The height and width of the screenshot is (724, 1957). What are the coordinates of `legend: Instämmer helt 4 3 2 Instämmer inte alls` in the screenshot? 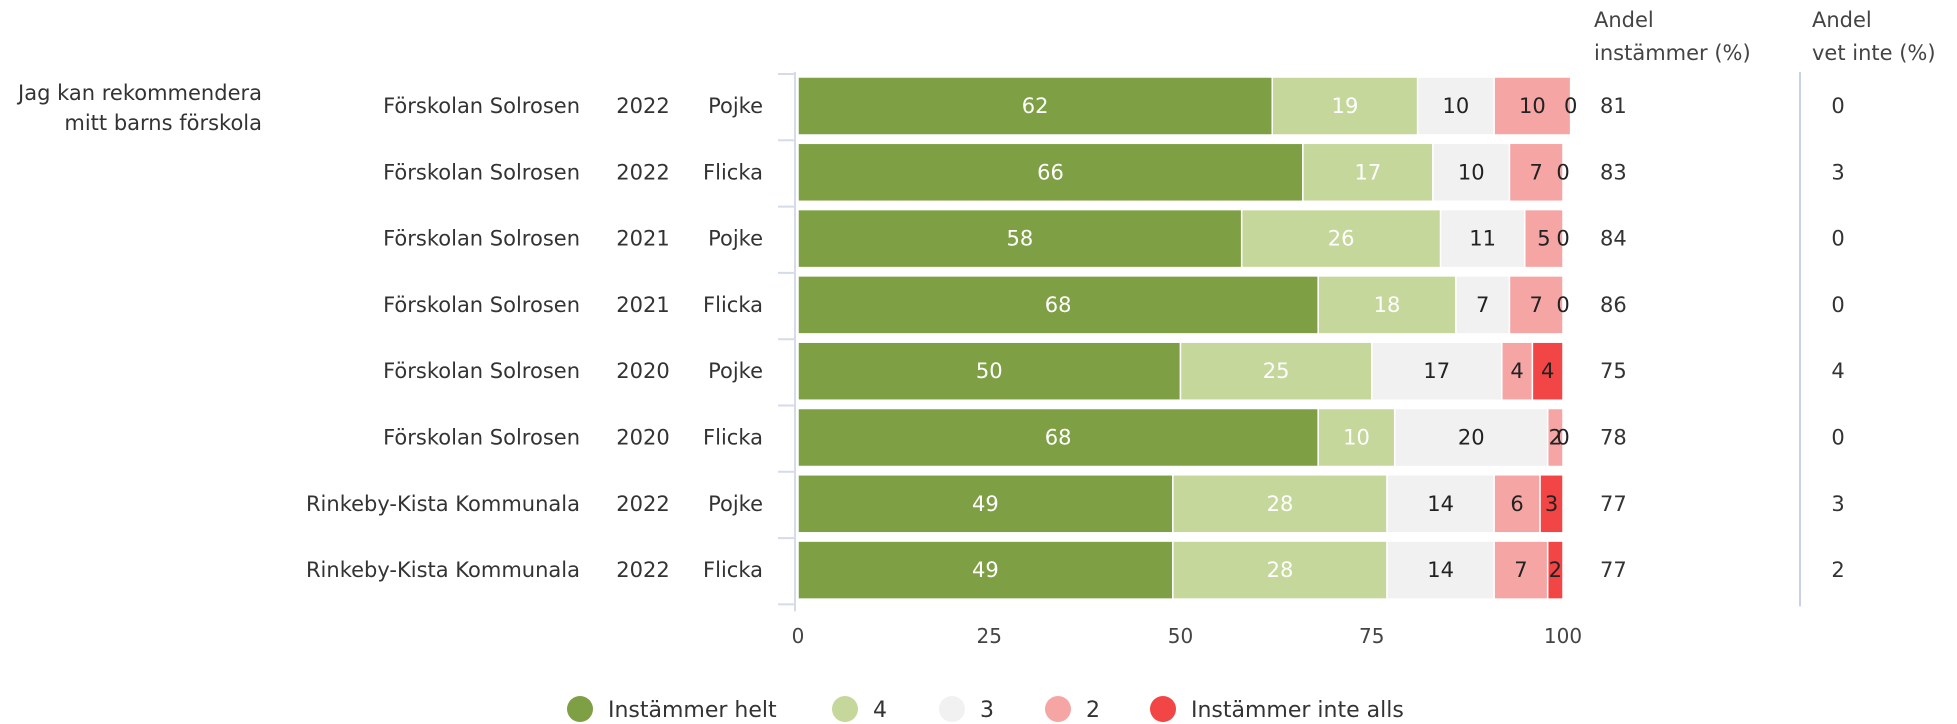 It's located at (985, 709).